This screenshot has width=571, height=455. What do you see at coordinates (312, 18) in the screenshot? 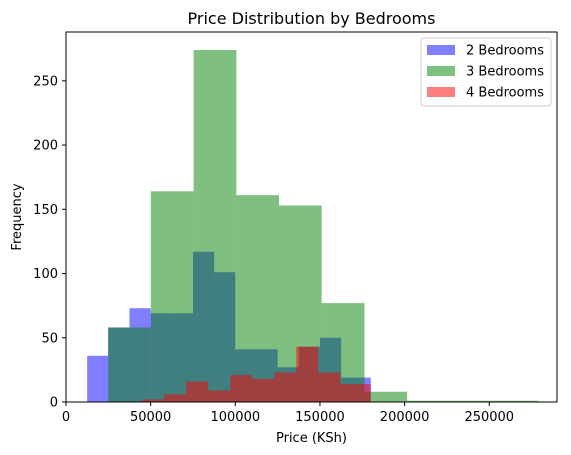
I see `chart-title: Price Distribution by Bedrooms` at bounding box center [312, 18].